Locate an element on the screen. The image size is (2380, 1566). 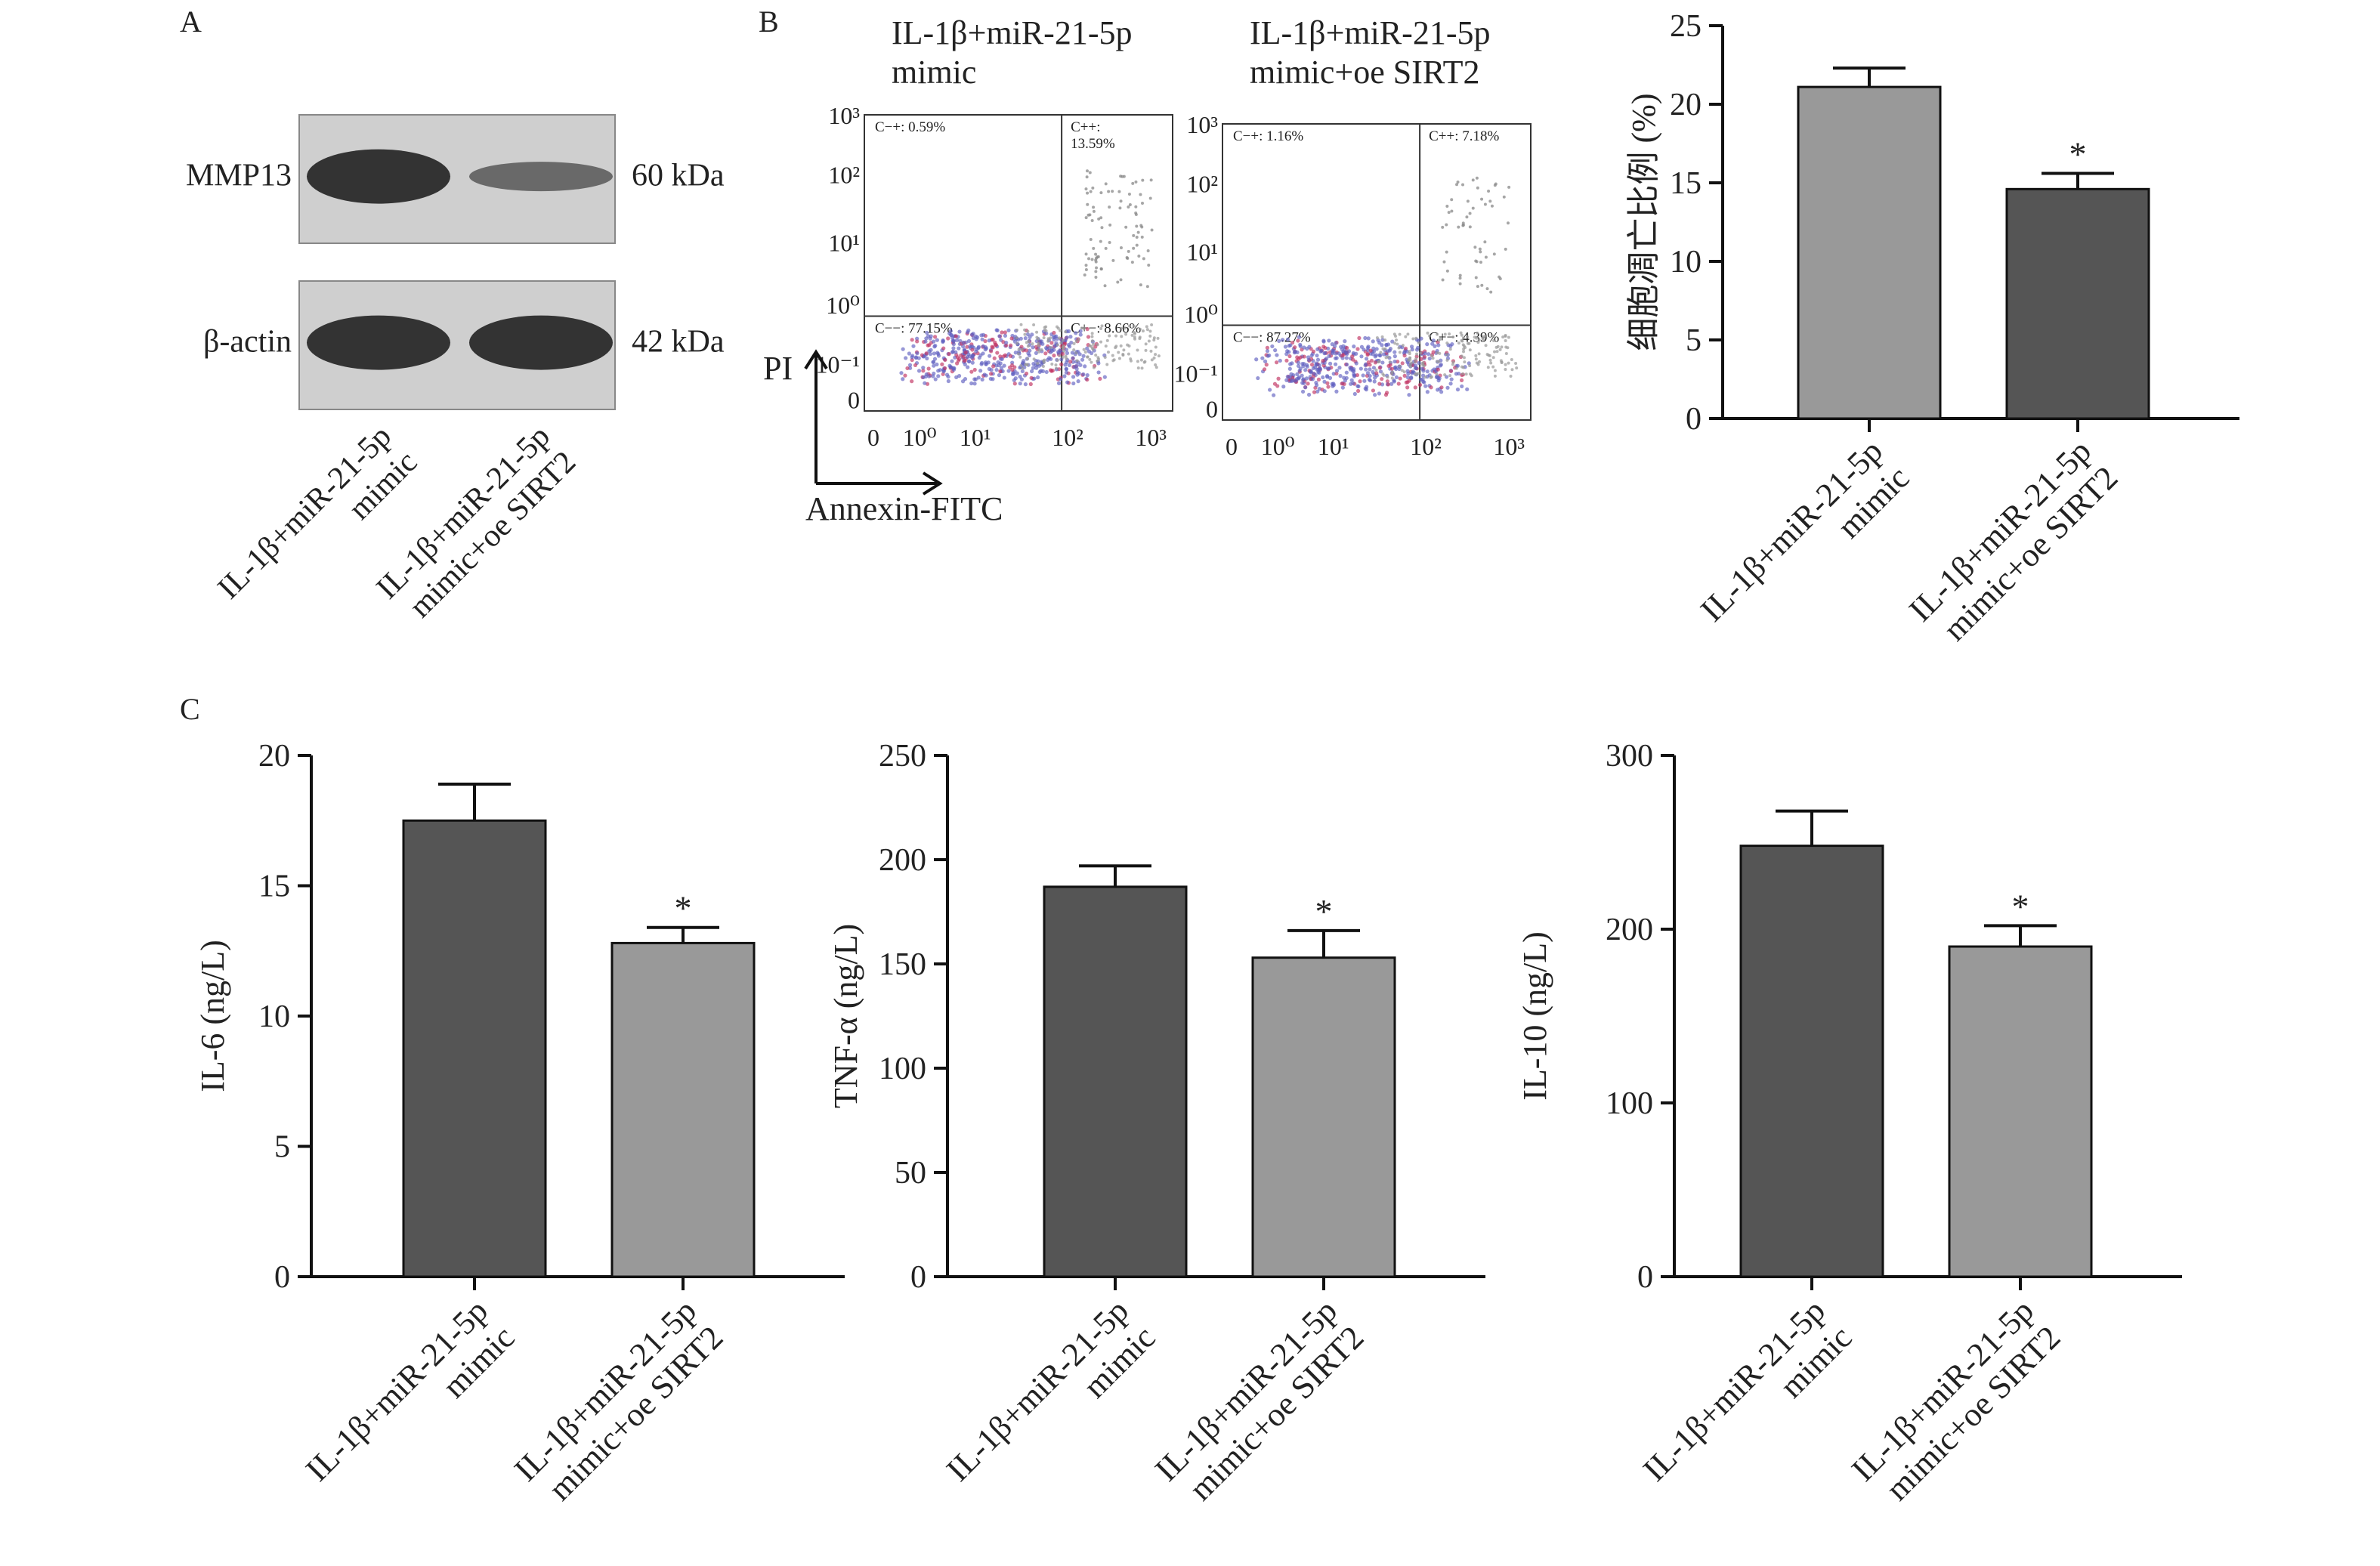
y-axis-label: 细胞凋亡比例 (%) is located at coordinates (1643, 223).